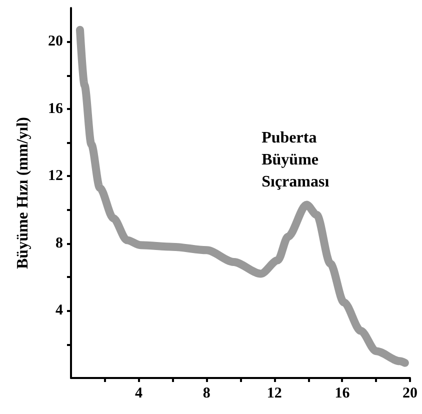  Describe the element at coordinates (206, 394) in the screenshot. I see `x-tick-label: 8` at that location.